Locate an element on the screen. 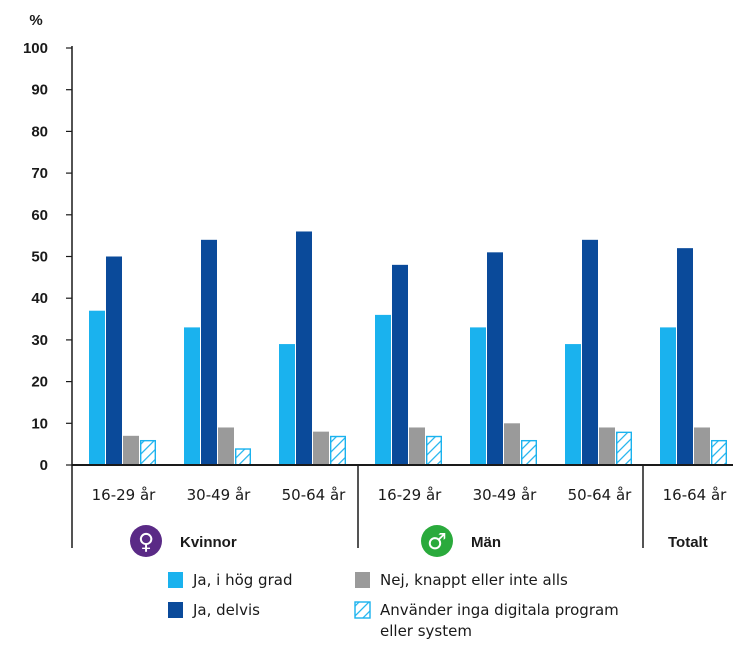 This screenshot has height=650, width=733. group-label: Kvinnor is located at coordinates (208, 542).